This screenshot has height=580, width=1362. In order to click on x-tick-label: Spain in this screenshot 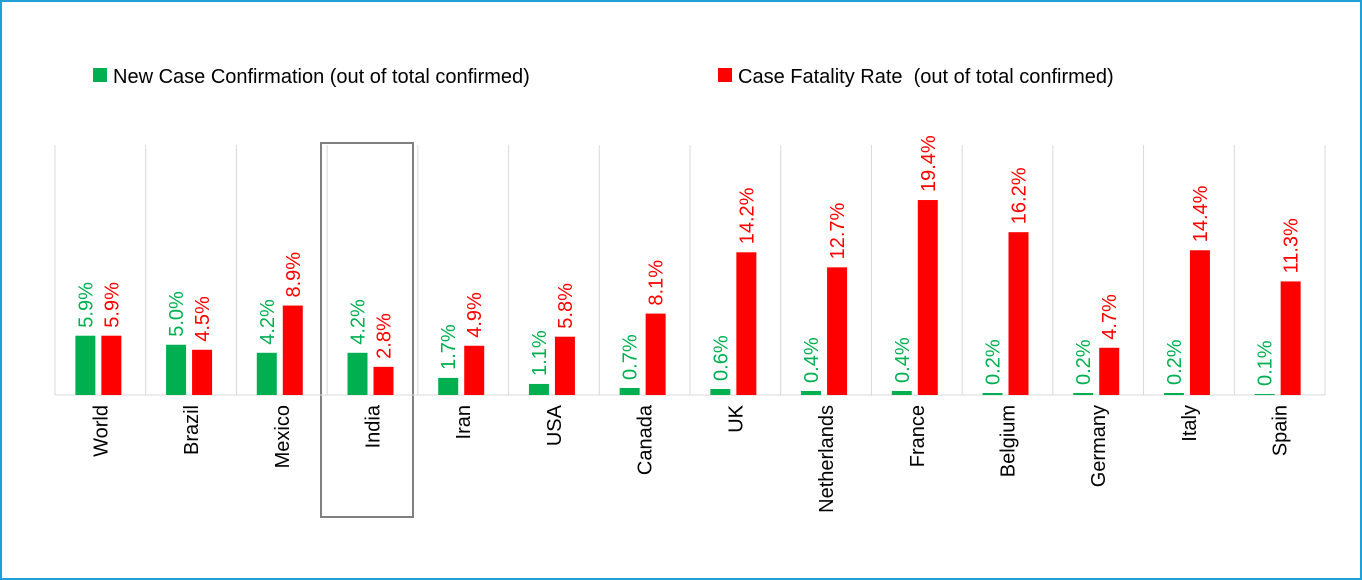, I will do `click(1281, 430)`.